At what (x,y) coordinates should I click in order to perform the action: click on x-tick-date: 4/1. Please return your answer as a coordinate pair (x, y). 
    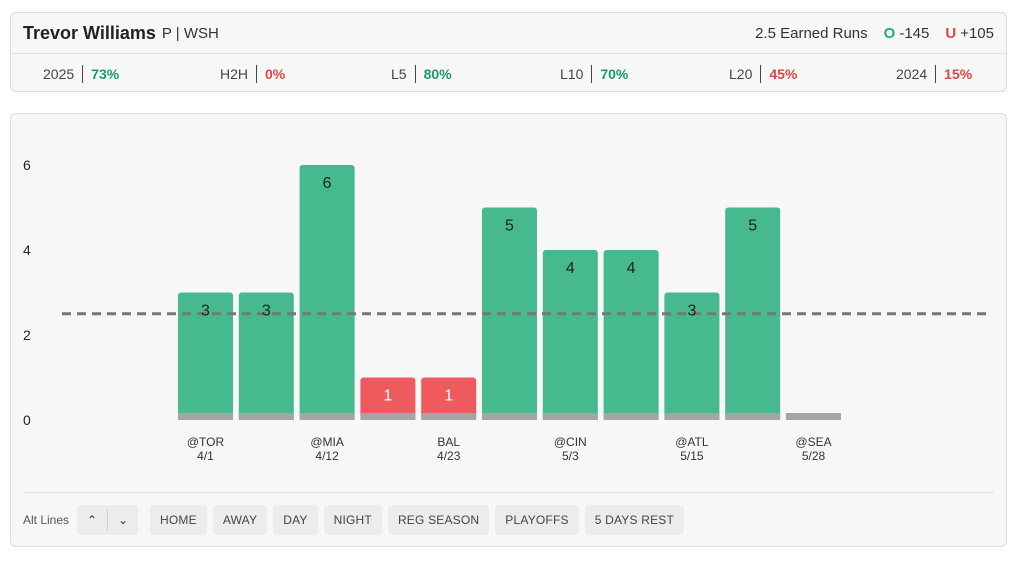
    Looking at the image, I should click on (205, 456).